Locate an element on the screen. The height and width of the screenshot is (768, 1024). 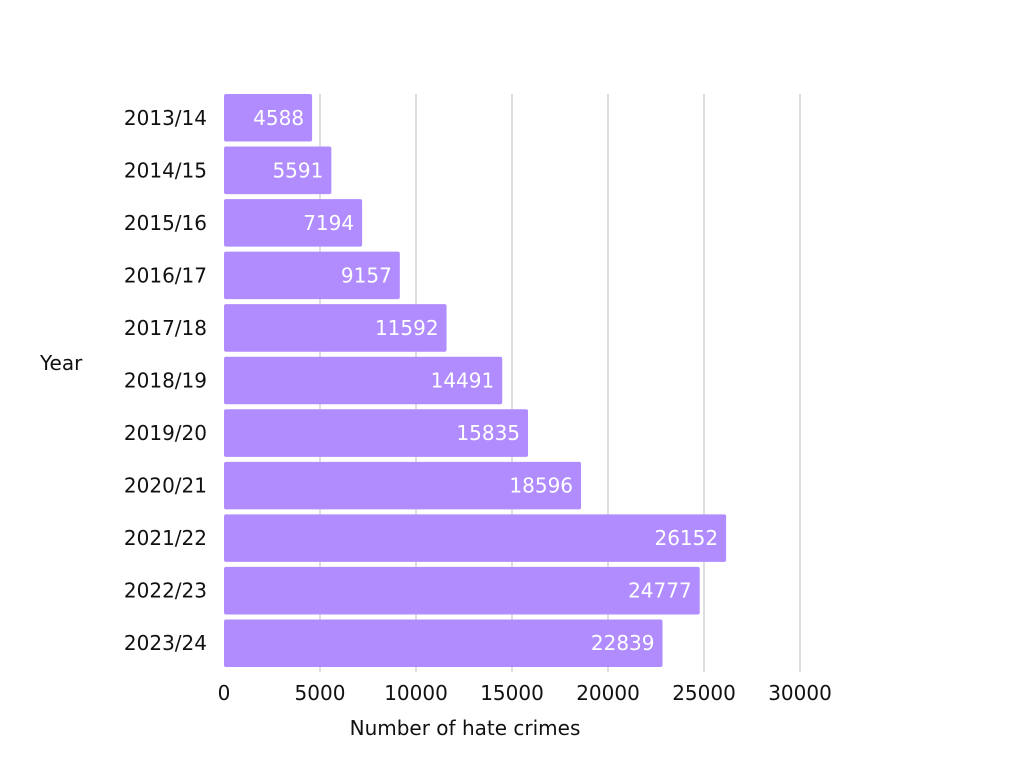
x-tick-label: 30000 is located at coordinates (800, 693).